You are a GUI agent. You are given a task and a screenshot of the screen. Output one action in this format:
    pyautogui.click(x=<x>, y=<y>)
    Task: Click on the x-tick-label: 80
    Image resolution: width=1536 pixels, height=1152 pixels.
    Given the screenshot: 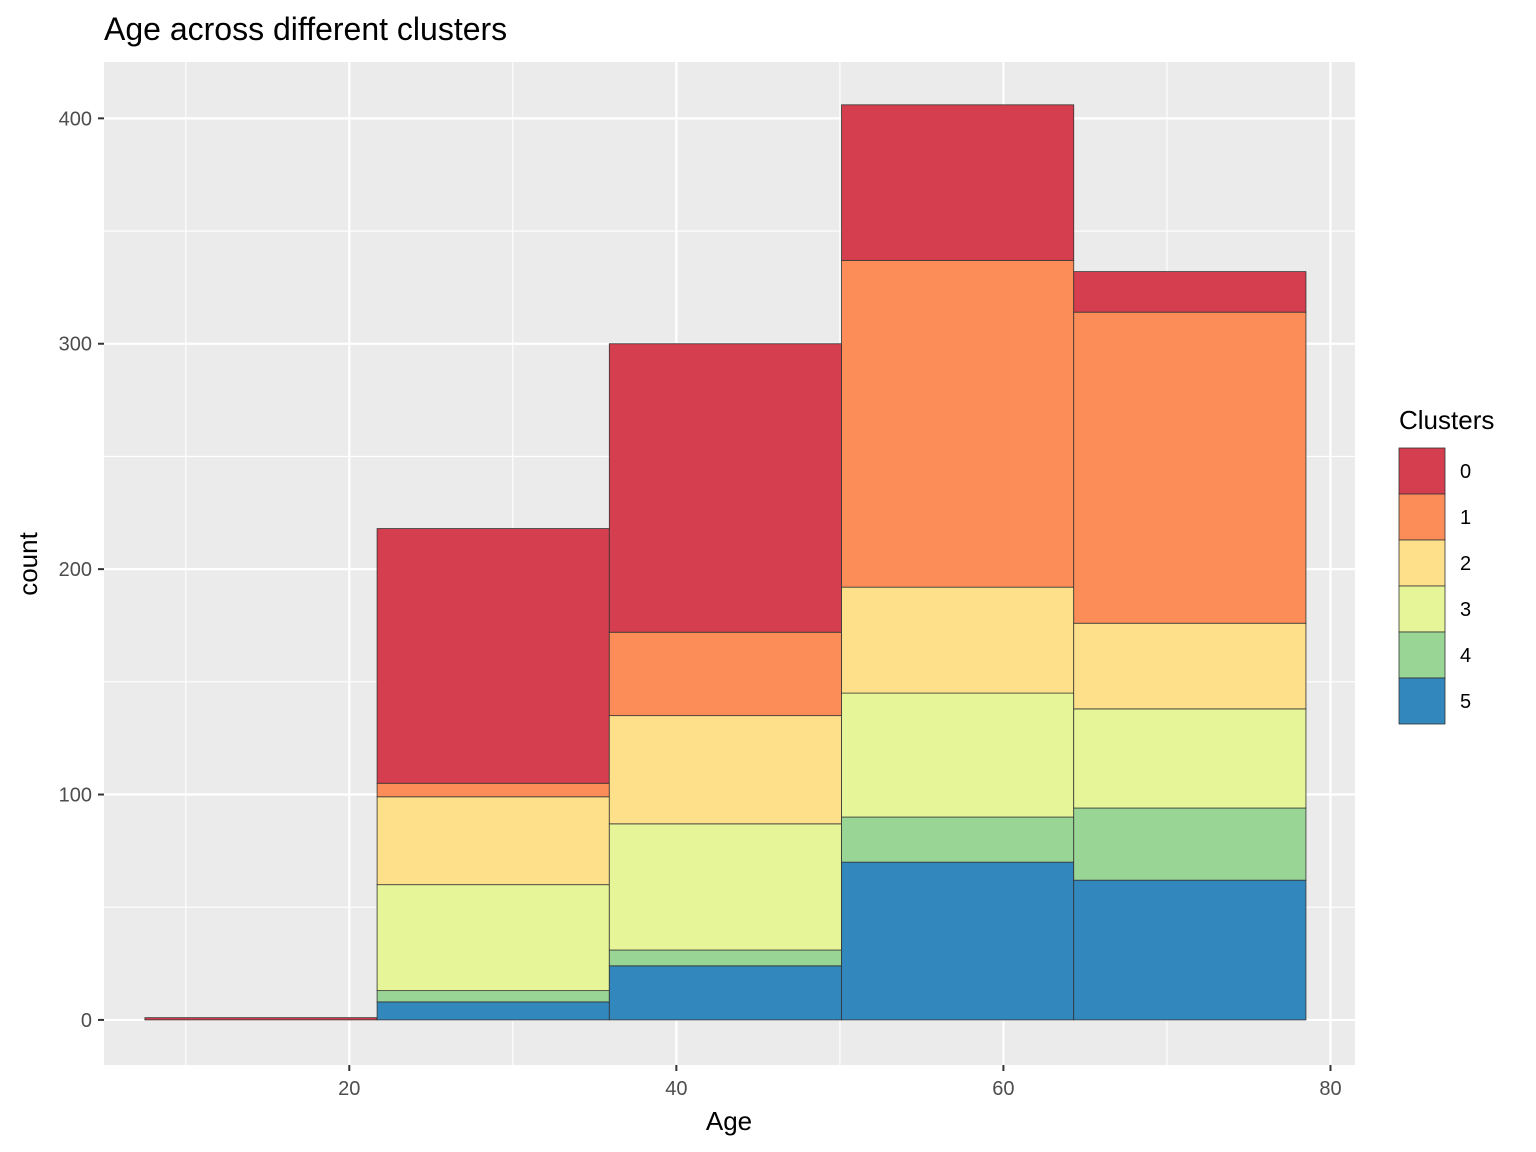 What is the action you would take?
    pyautogui.click(x=1330, y=1089)
    